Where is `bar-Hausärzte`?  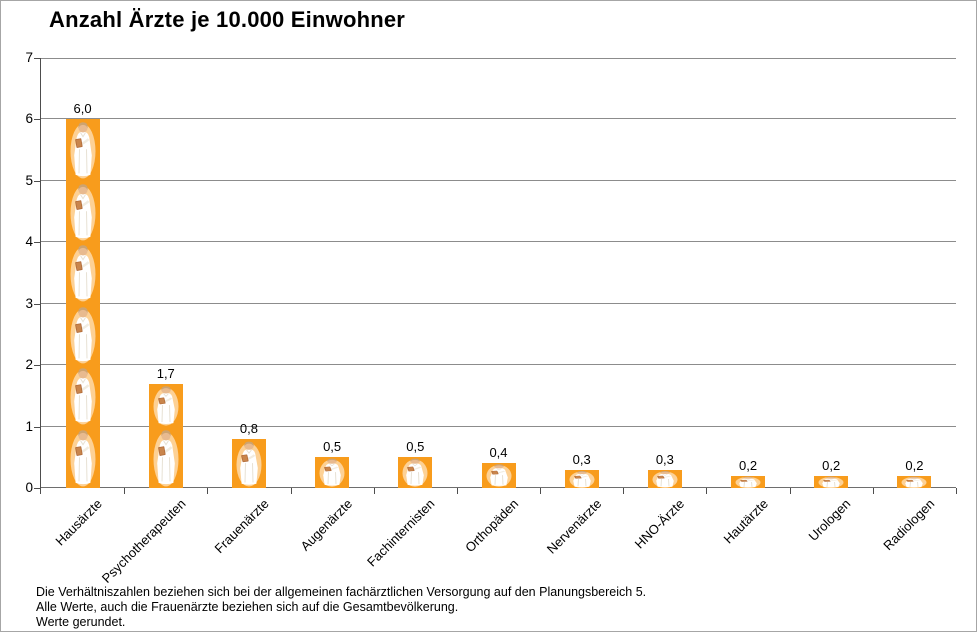 bar-Hausärzte is located at coordinates (82, 303).